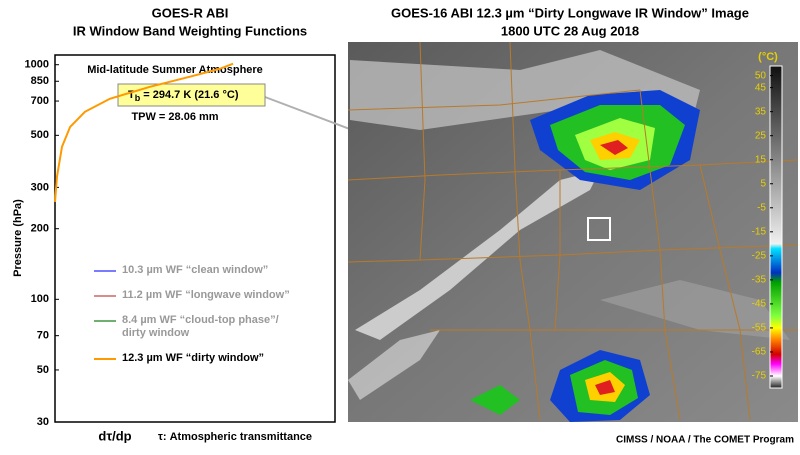  What do you see at coordinates (761, 135) in the screenshot?
I see `colorbar-tick-label: 25` at bounding box center [761, 135].